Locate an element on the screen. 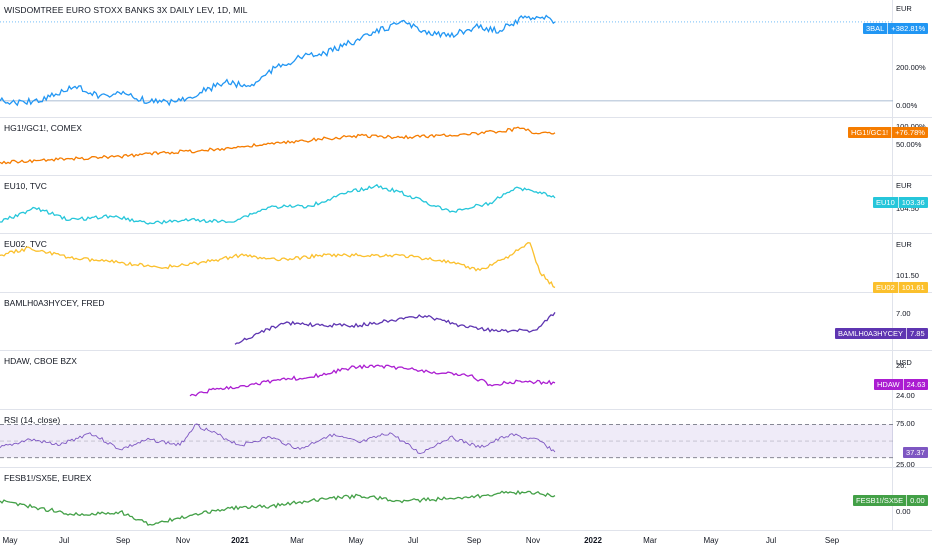 This screenshot has height=550, width=932. badge-value: 0.00 is located at coordinates (917, 500).